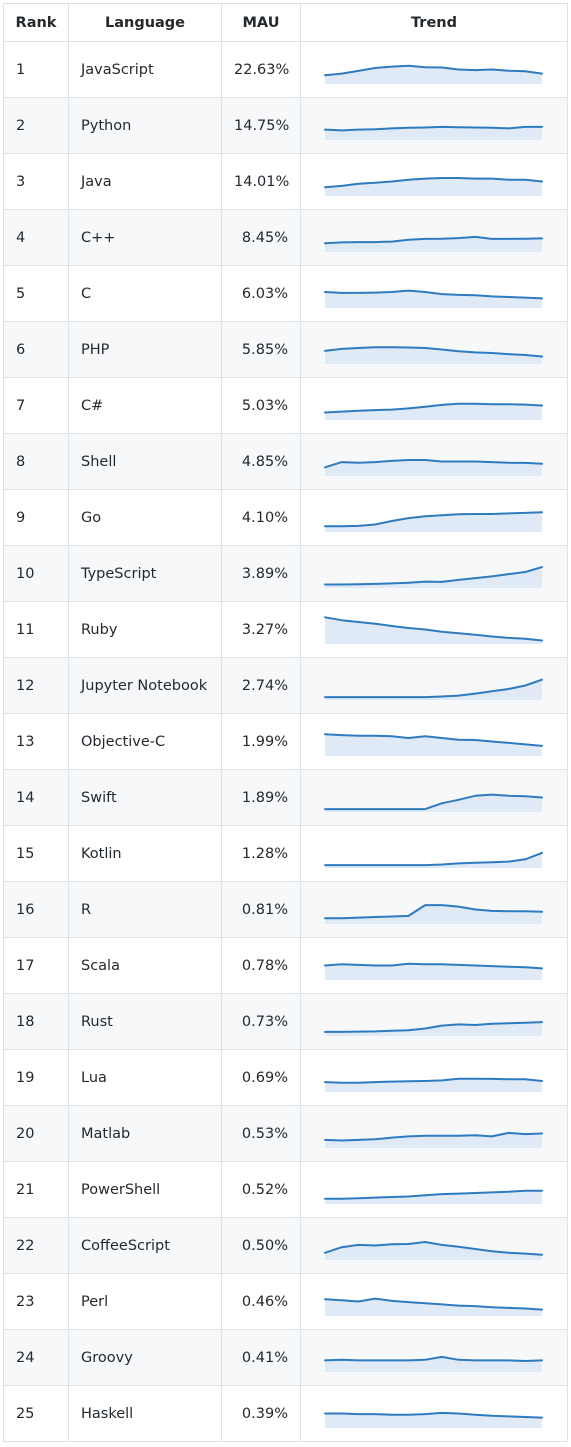 This screenshot has height=1447, width=571. Describe the element at coordinates (285, 293) in the screenshot. I see `table-row: 5 C 6.03%` at that location.